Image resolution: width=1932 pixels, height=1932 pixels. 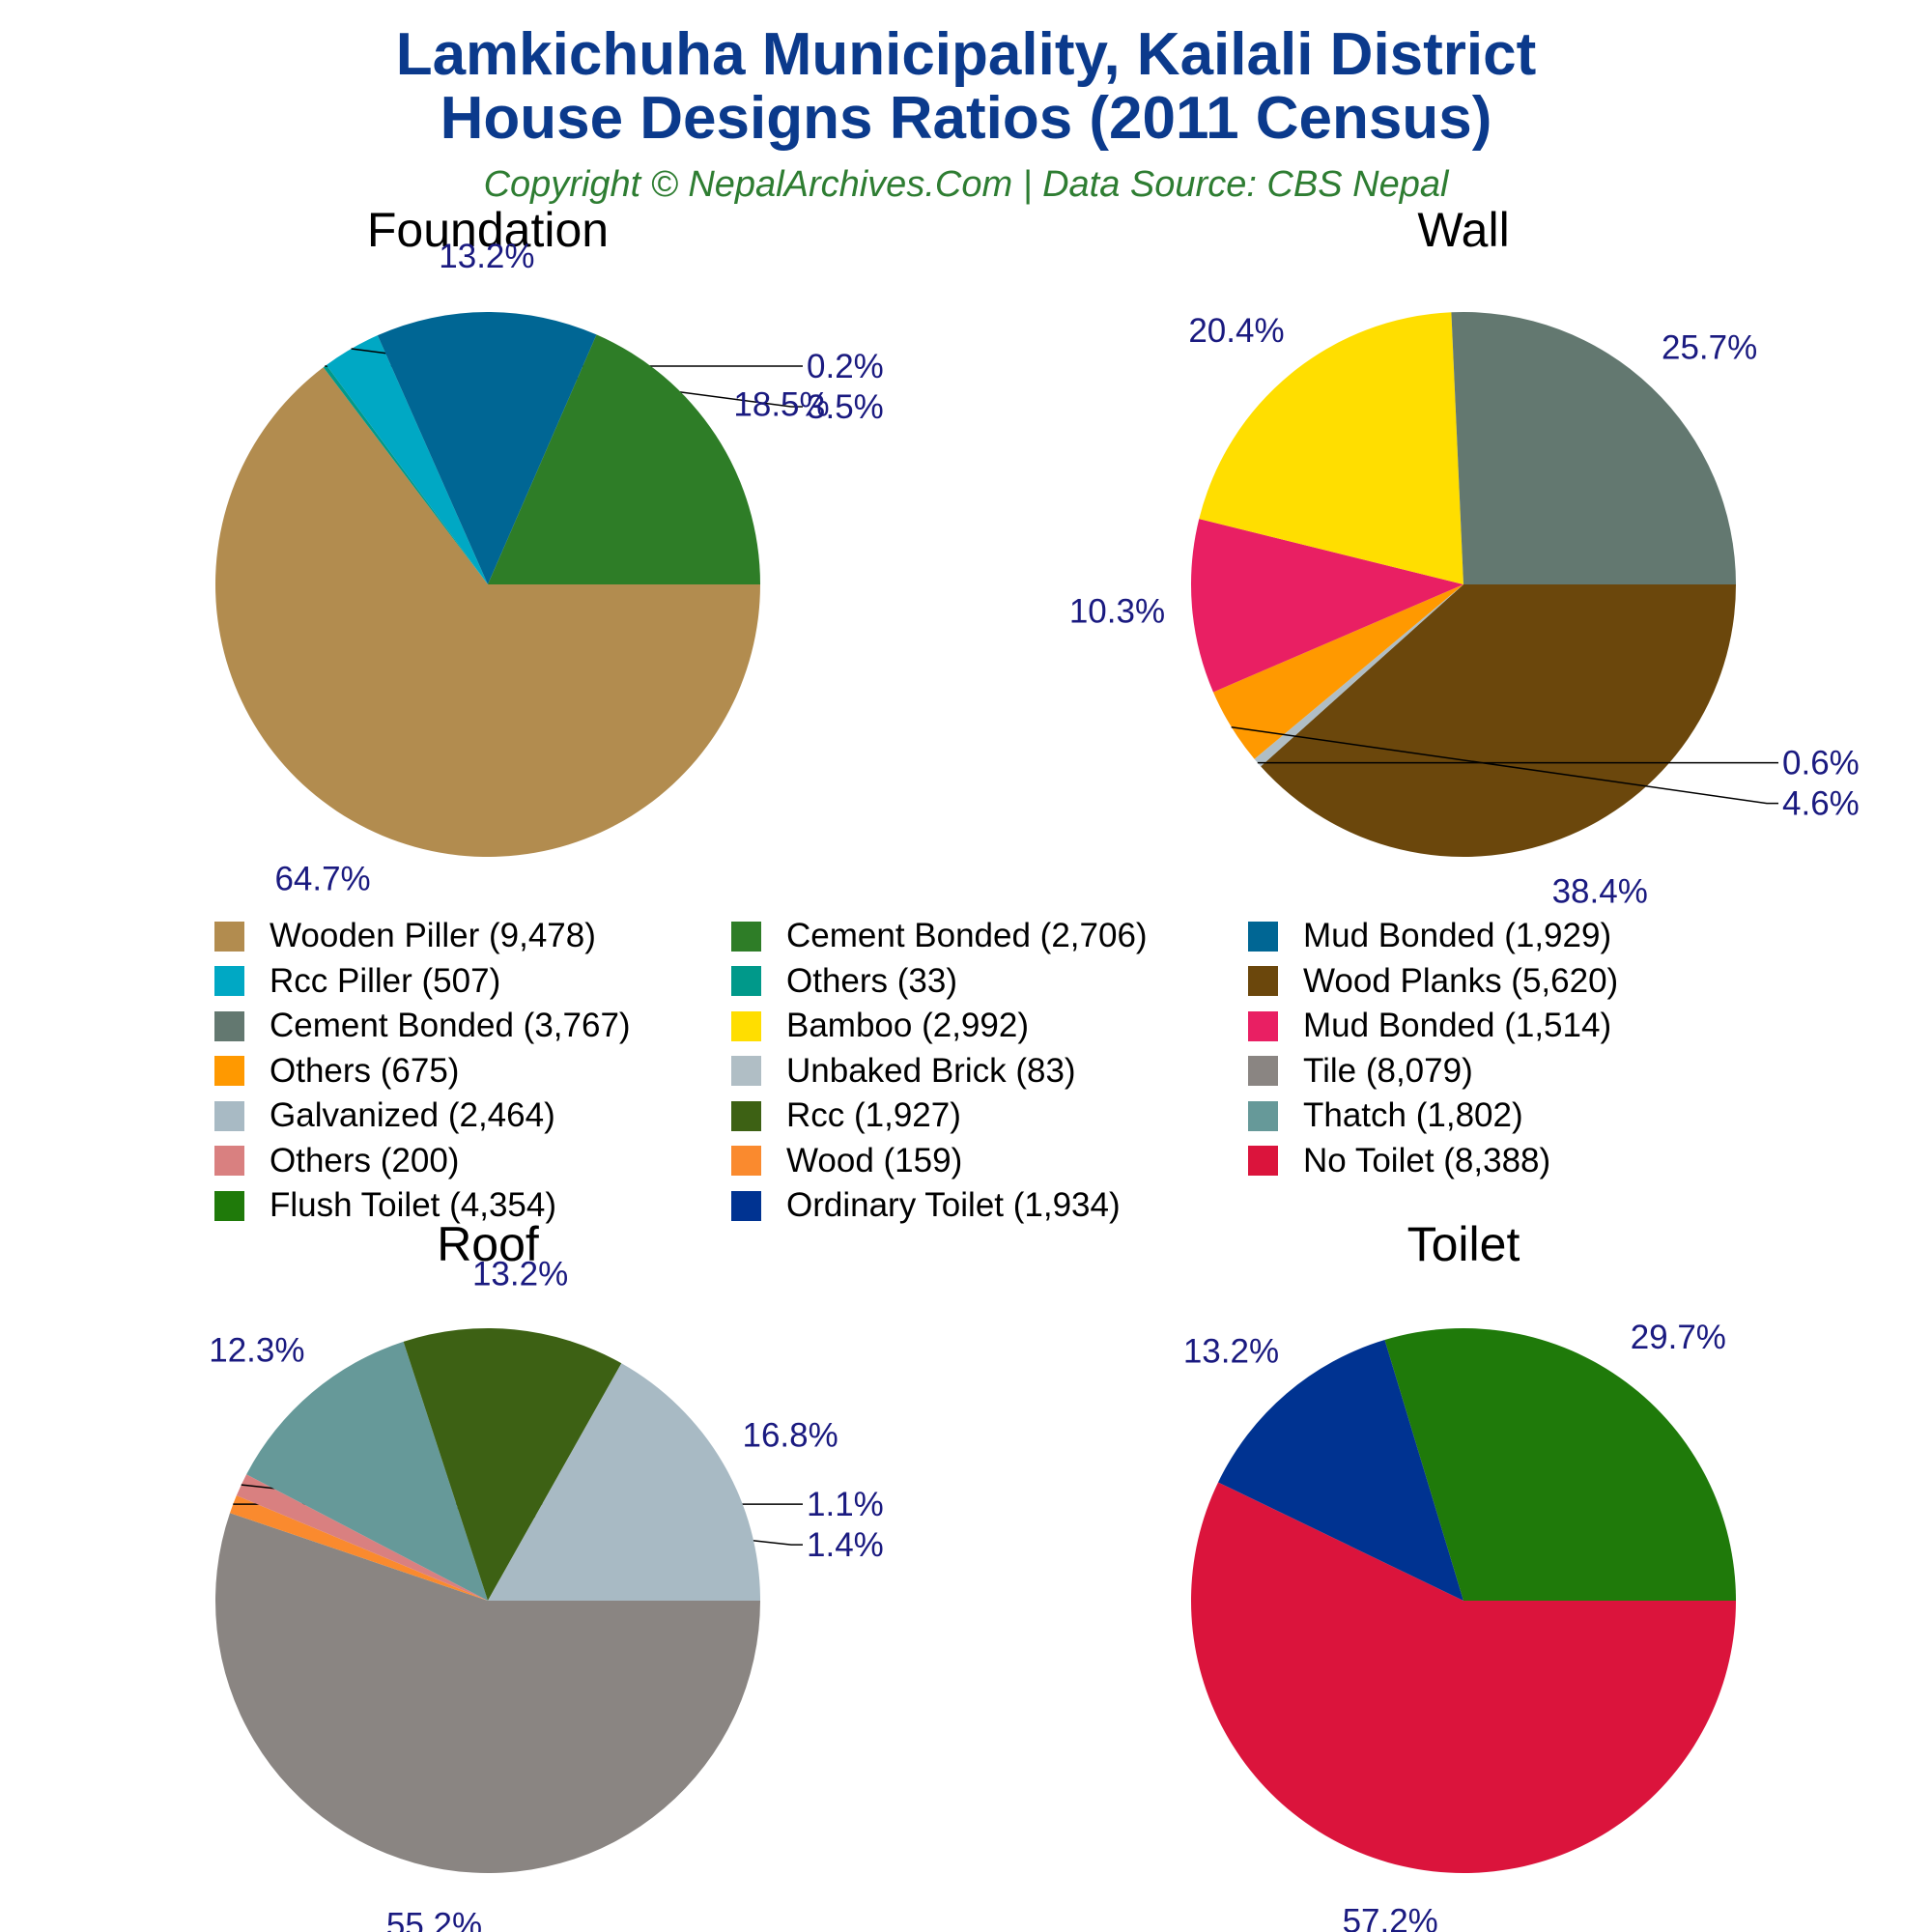 What do you see at coordinates (413, 1205) in the screenshot?
I see `legend-label: Flush Toilet (4,354)` at bounding box center [413, 1205].